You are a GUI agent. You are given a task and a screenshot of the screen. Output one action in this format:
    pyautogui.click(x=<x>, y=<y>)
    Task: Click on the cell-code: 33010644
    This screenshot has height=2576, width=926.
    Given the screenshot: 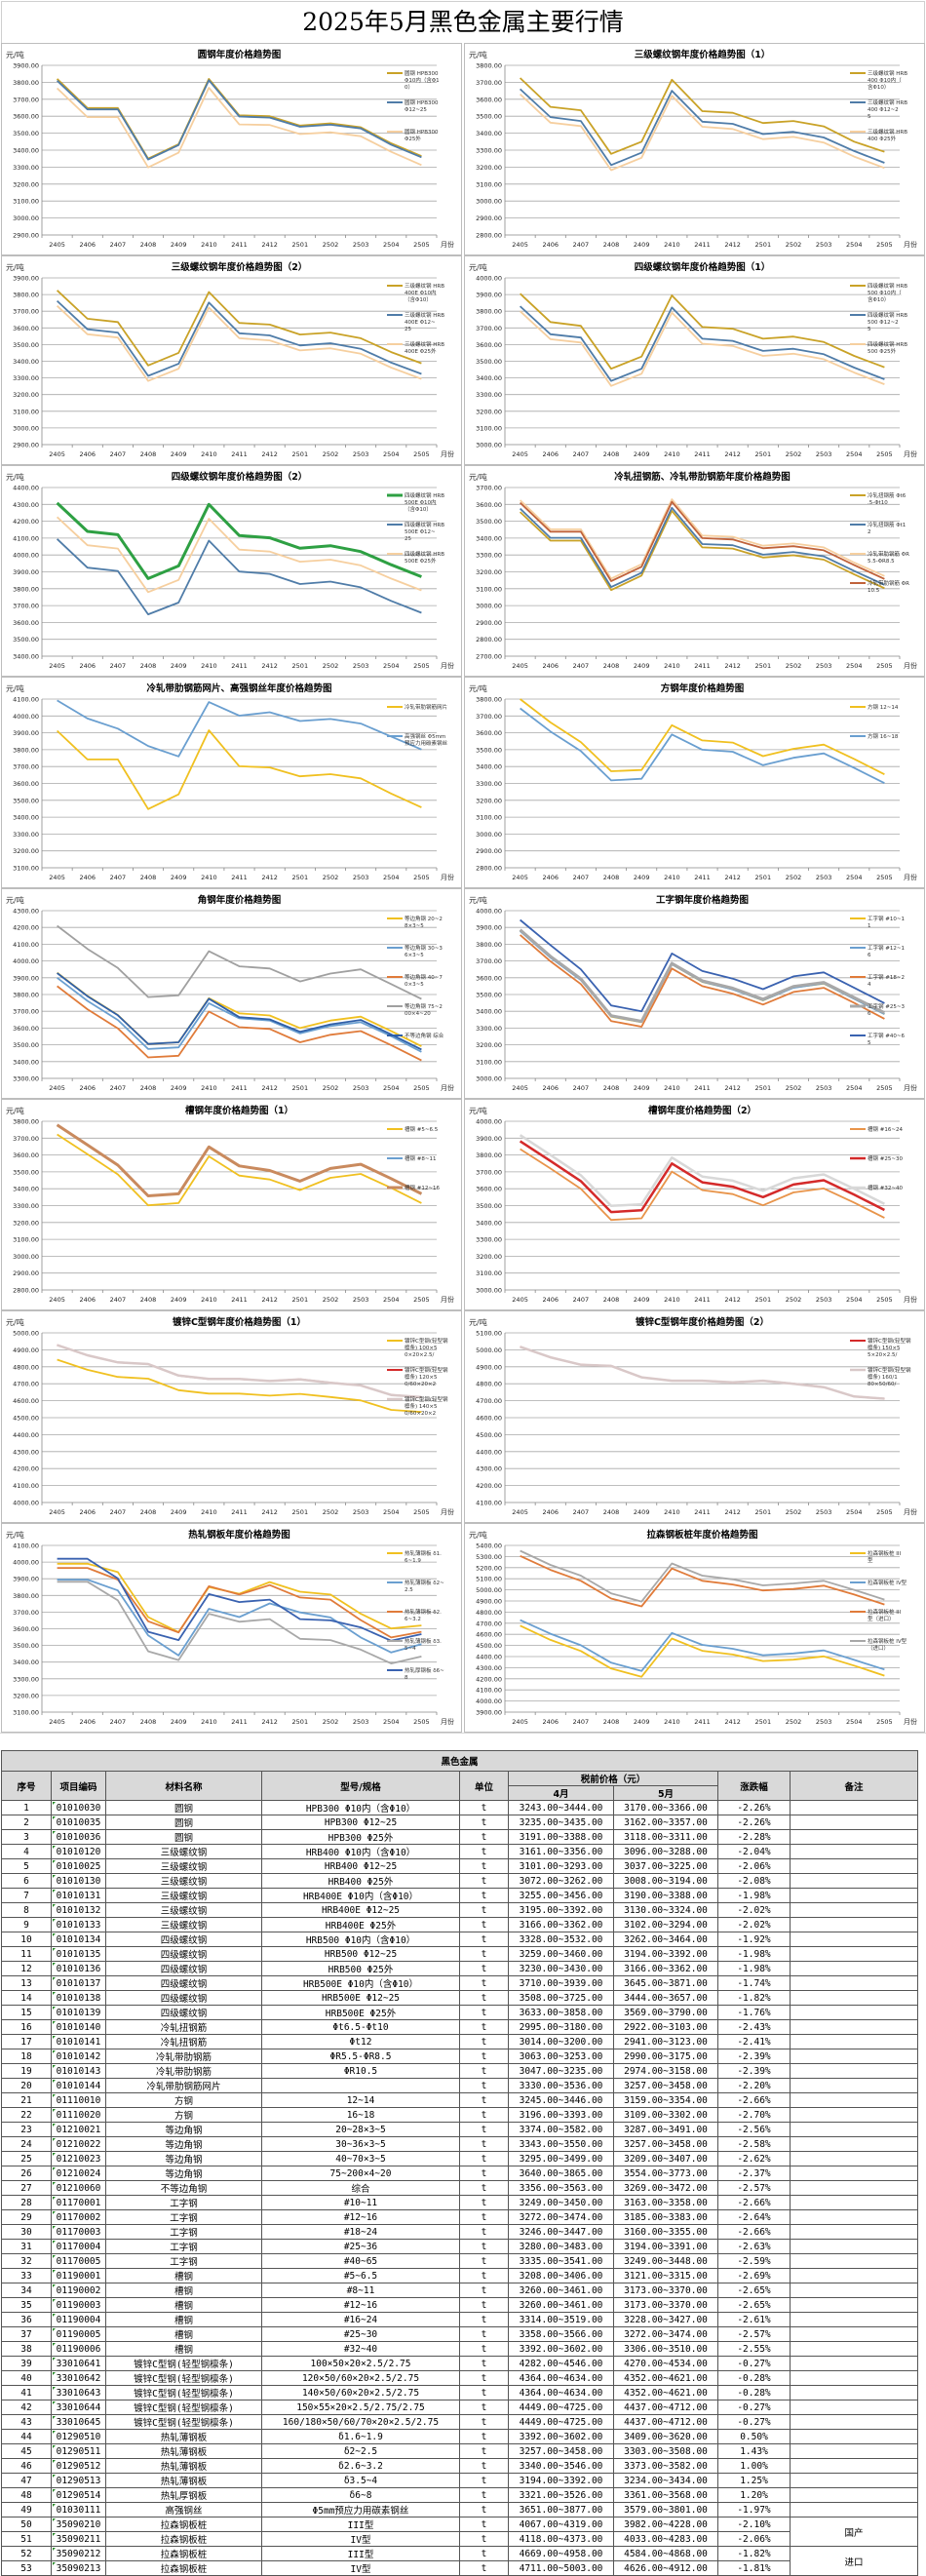 What is the action you would take?
    pyautogui.click(x=78, y=2407)
    